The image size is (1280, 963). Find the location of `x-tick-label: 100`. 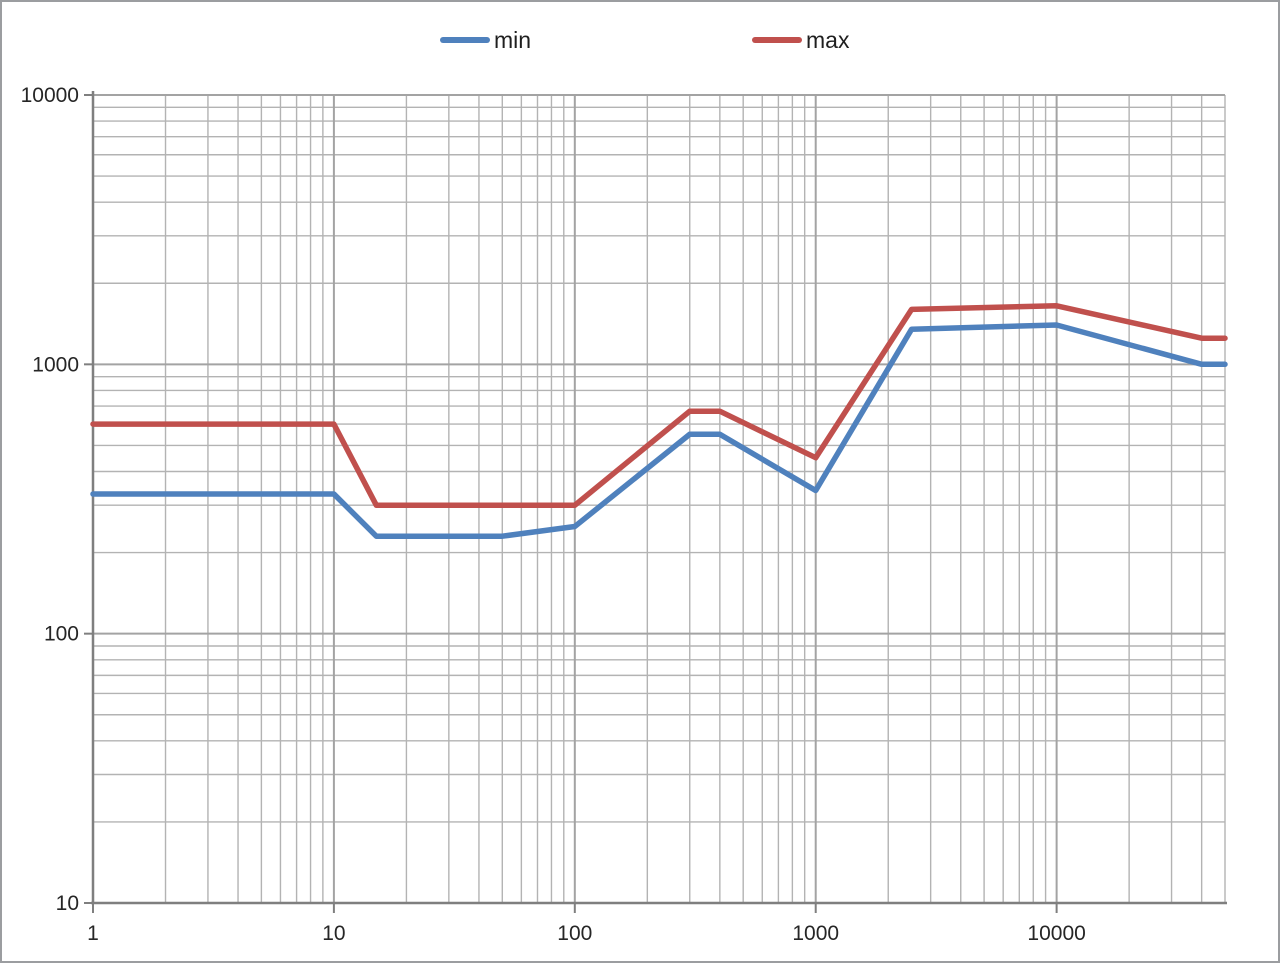

x-tick-label: 100 is located at coordinates (574, 933).